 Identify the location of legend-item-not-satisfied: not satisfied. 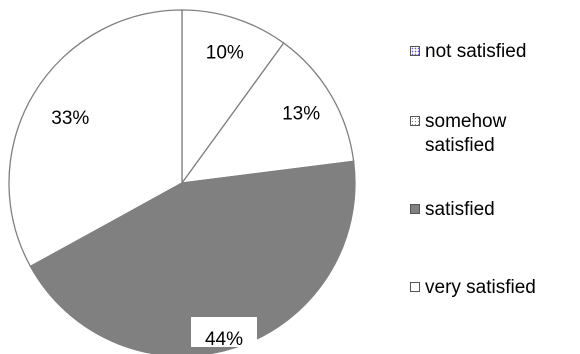
(492, 52).